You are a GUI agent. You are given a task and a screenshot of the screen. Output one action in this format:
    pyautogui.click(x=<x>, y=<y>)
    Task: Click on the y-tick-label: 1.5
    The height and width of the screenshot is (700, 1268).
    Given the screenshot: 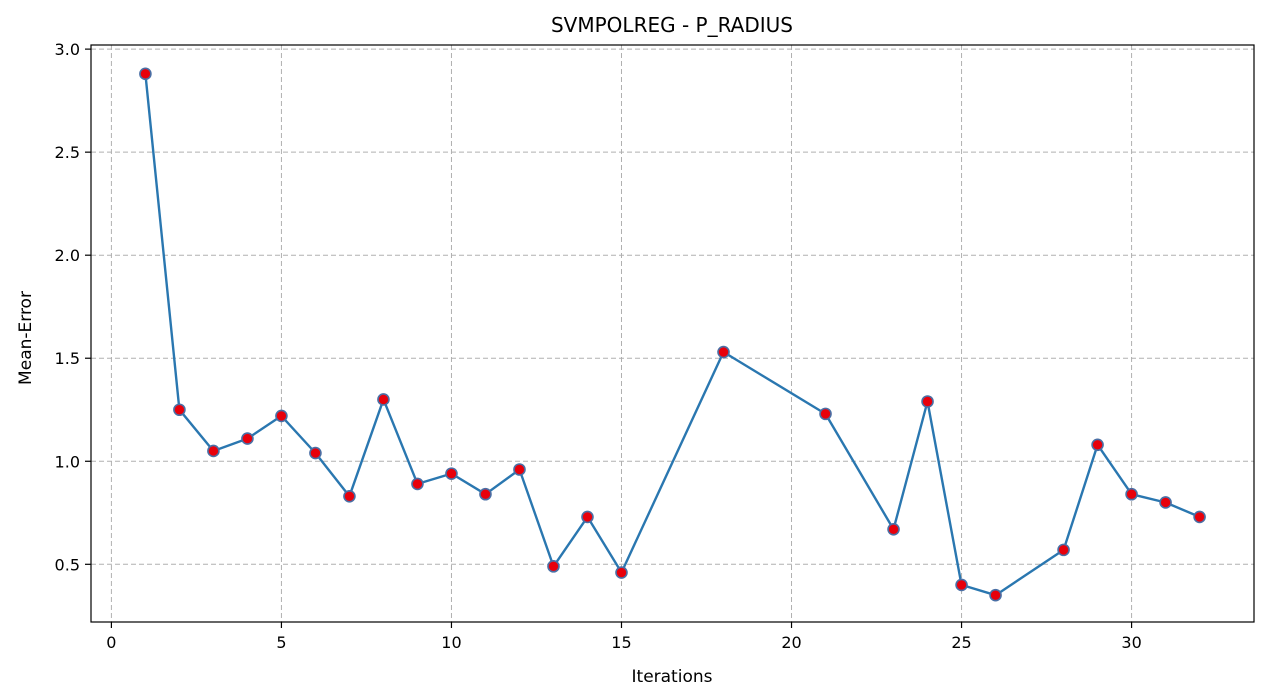 What is the action you would take?
    pyautogui.click(x=67, y=358)
    